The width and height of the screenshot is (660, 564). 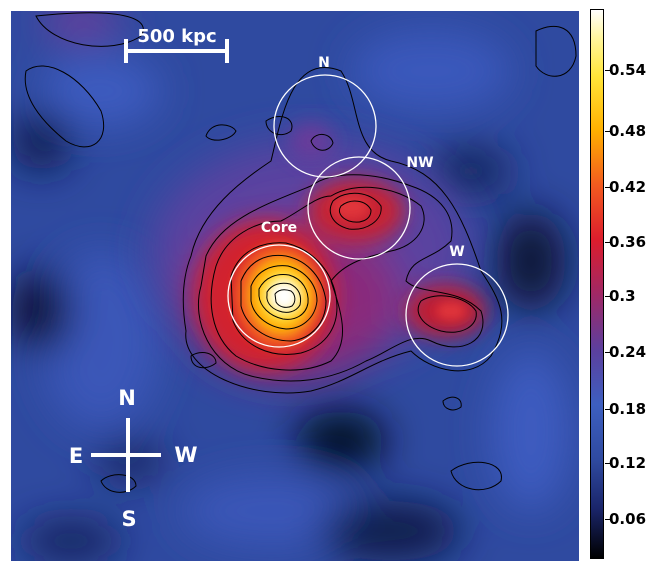 What do you see at coordinates (597, 284) in the screenshot?
I see `colorbar` at bounding box center [597, 284].